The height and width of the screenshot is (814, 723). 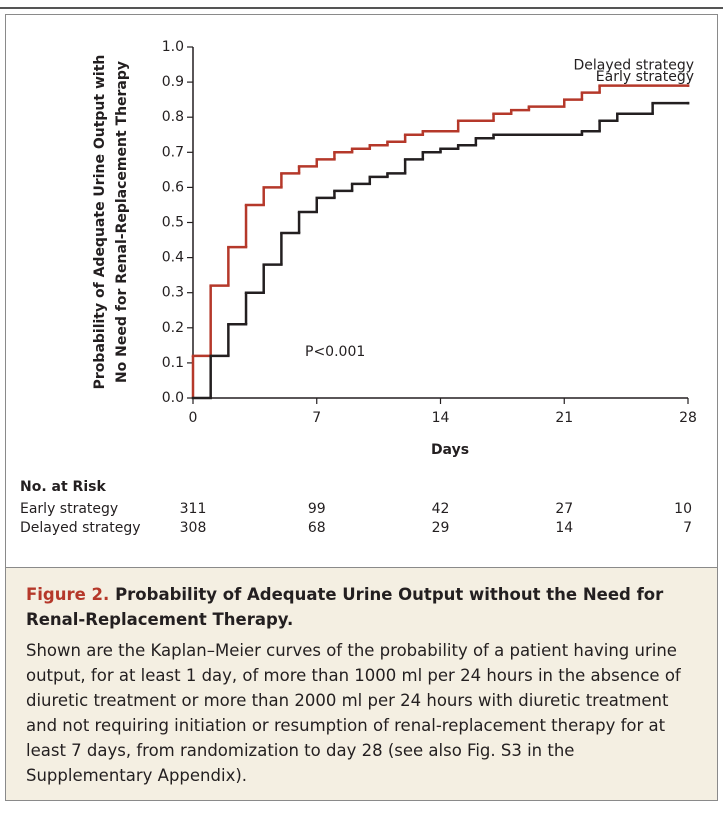 I want to click on x-tick-label: 14, so click(x=441, y=418).